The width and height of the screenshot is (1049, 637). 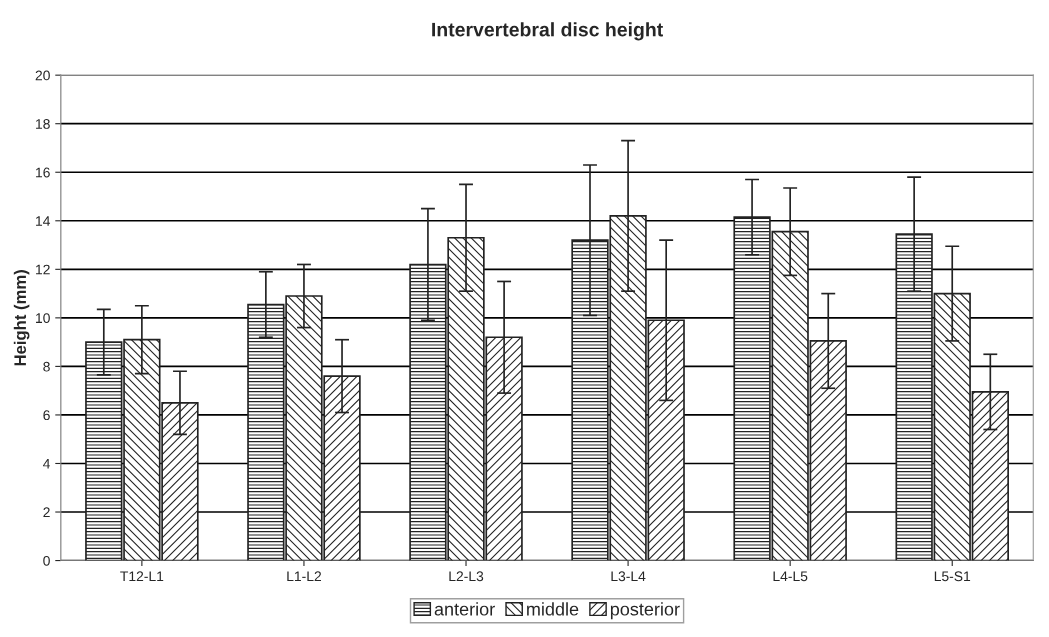 I want to click on y-tick-label: 4, so click(x=47, y=463).